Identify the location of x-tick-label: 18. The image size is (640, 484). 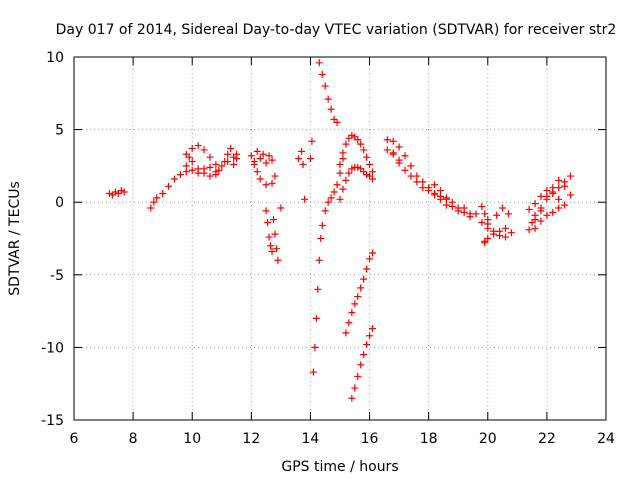
(429, 439).